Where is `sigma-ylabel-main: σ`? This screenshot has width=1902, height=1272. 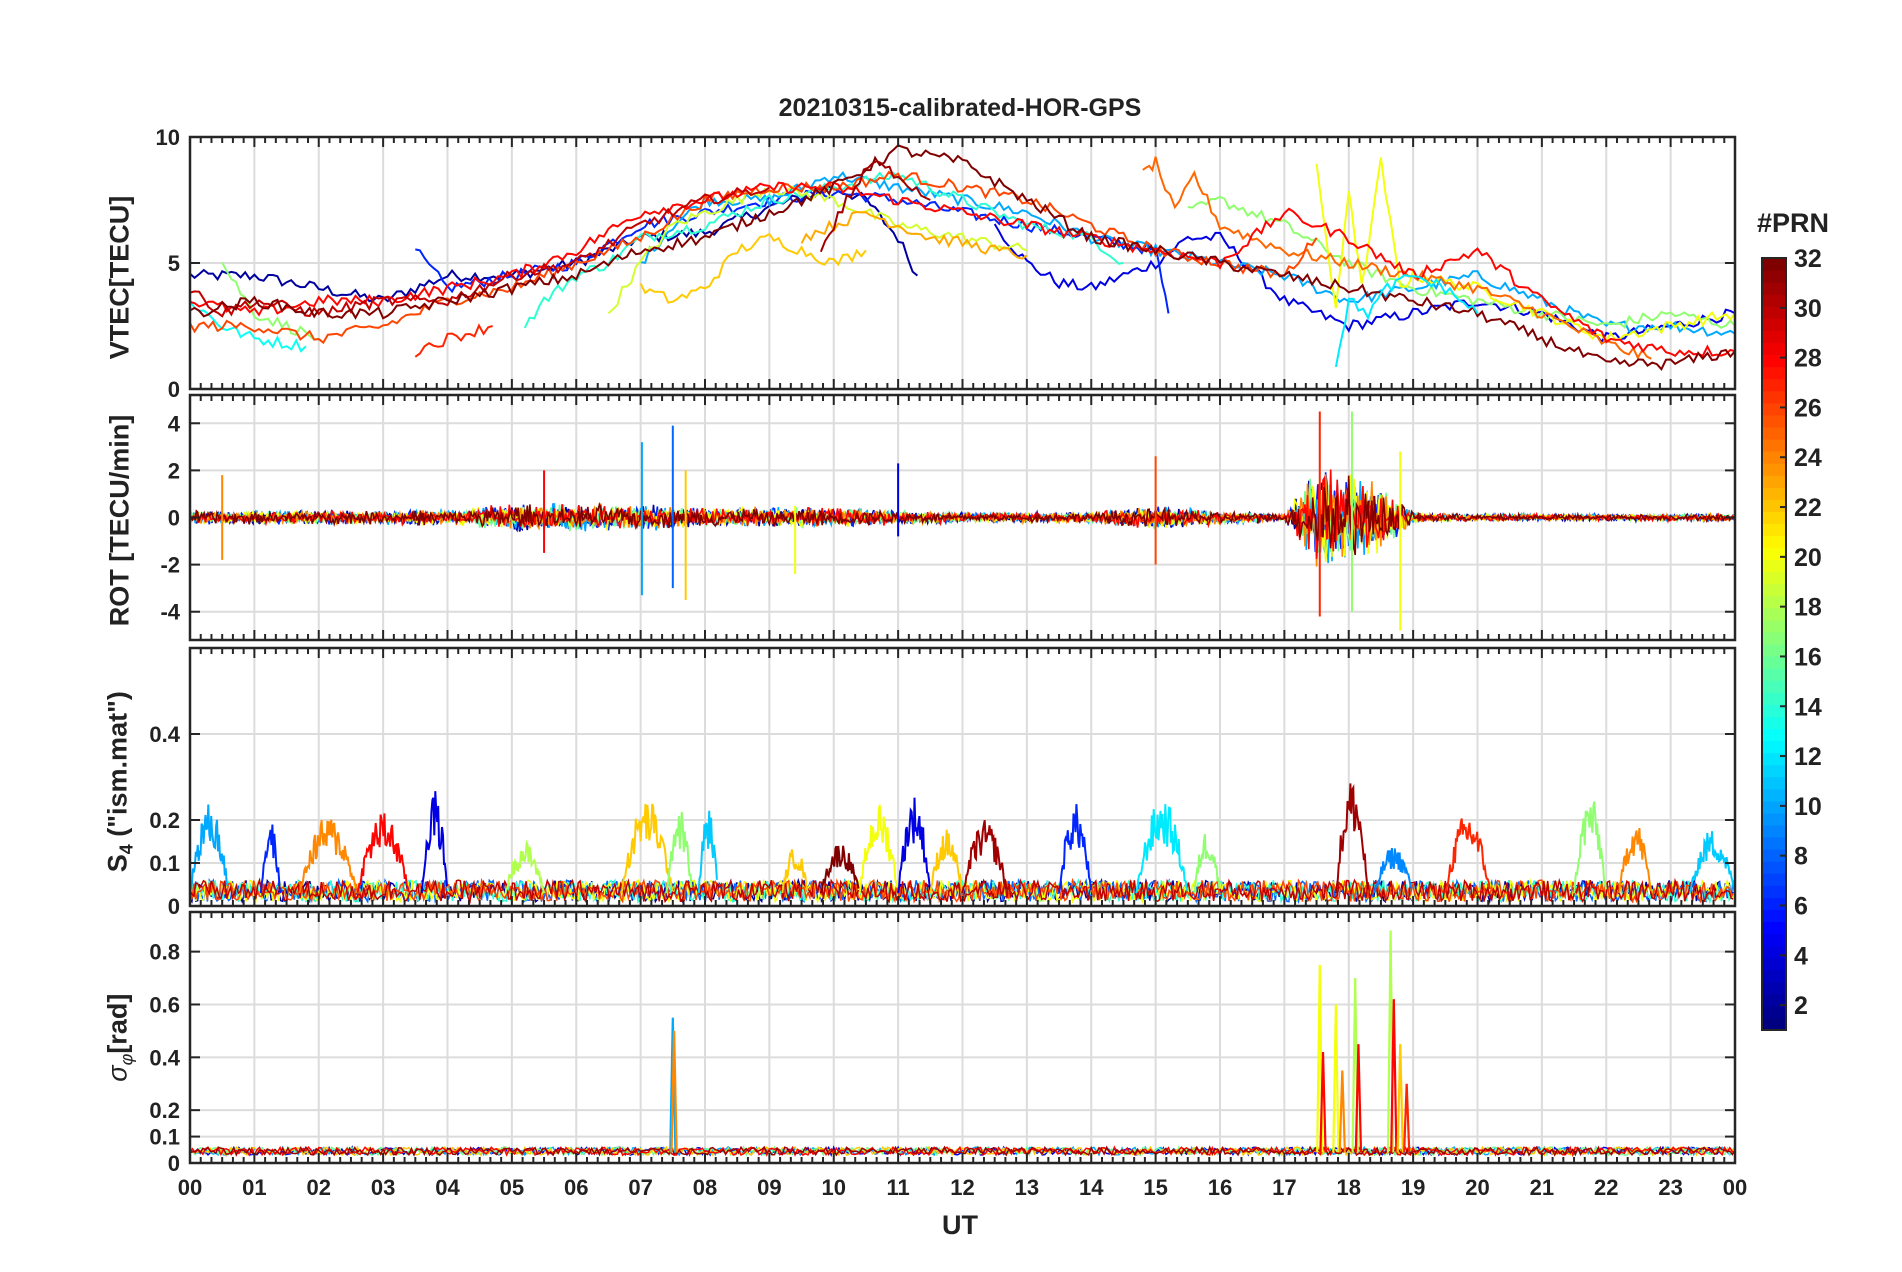 sigma-ylabel-main: σ is located at coordinates (117, 1073).